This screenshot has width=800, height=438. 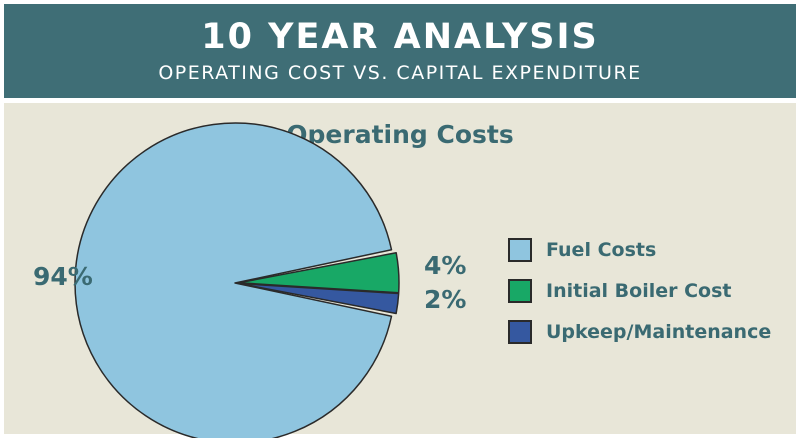 What do you see at coordinates (63, 276) in the screenshot?
I see `slice-label-fuel: 94%` at bounding box center [63, 276].